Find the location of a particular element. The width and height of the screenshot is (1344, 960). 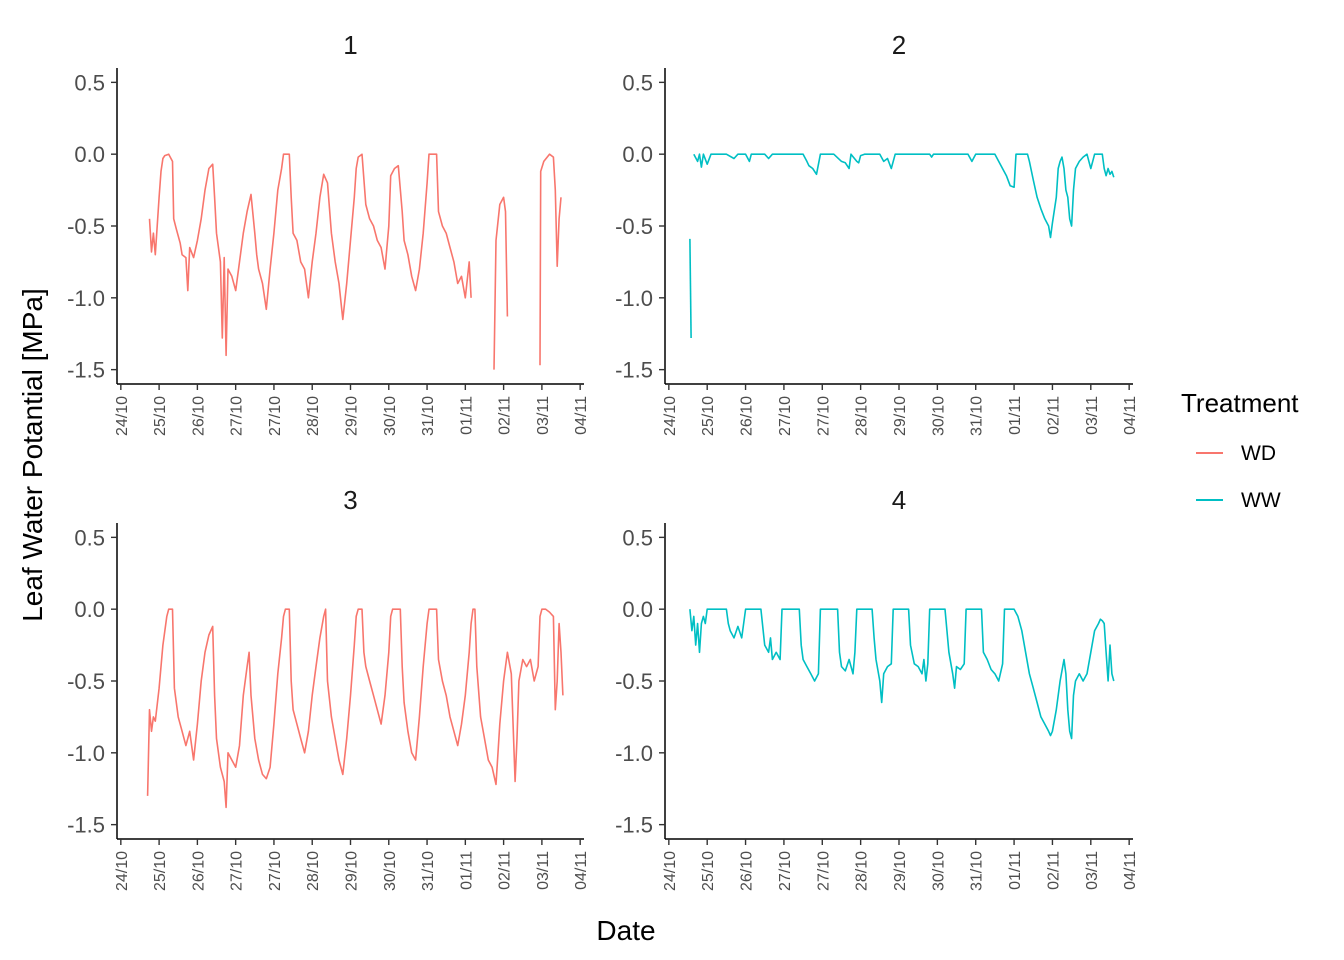

panel-title: 3 is located at coordinates (350, 500).